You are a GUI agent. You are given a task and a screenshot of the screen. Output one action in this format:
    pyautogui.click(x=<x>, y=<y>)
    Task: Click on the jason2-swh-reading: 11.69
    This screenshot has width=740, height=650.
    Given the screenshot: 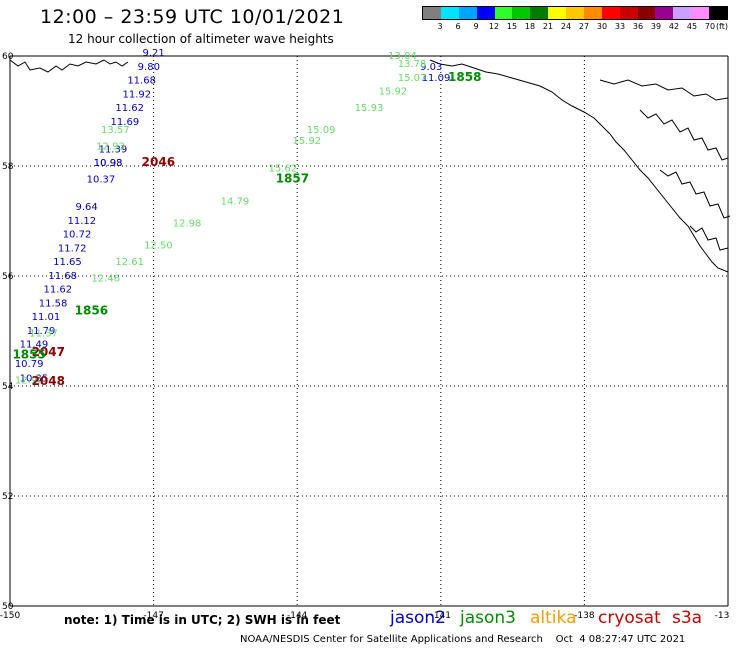 What is the action you would take?
    pyautogui.click(x=125, y=122)
    